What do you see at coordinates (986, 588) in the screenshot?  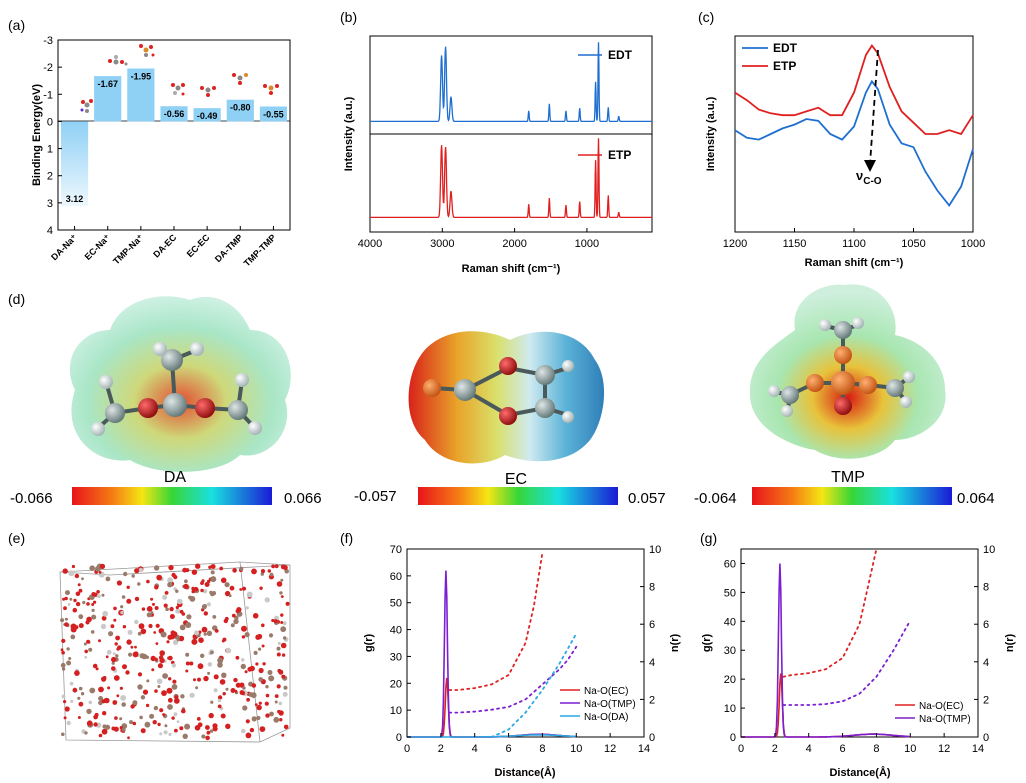 I see `y2-tick-label: 8` at bounding box center [986, 588].